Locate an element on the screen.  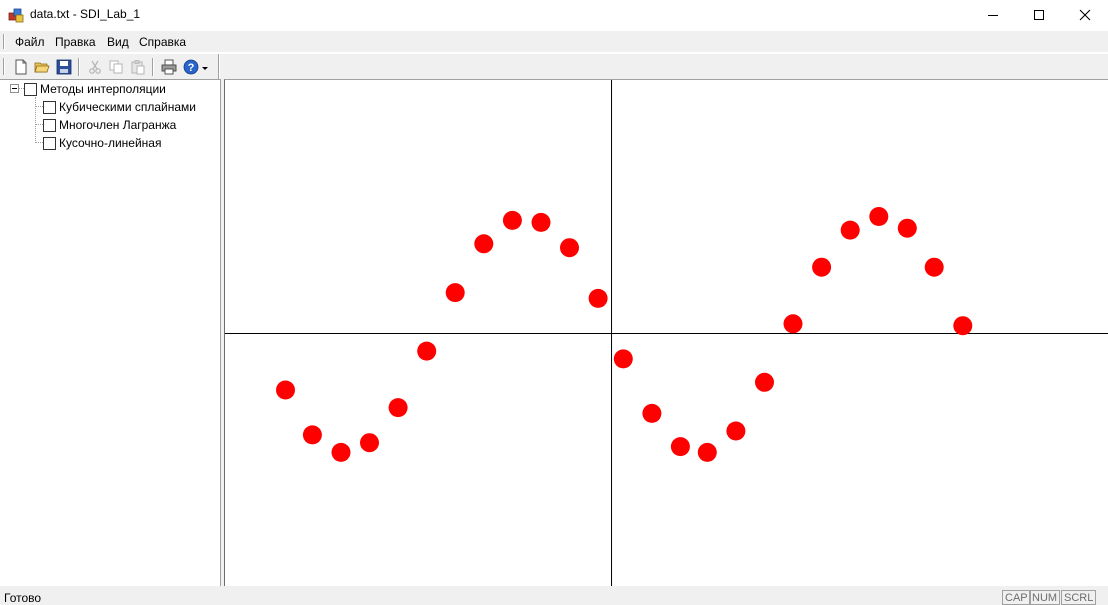
menu-help: Справка is located at coordinates (163, 42).